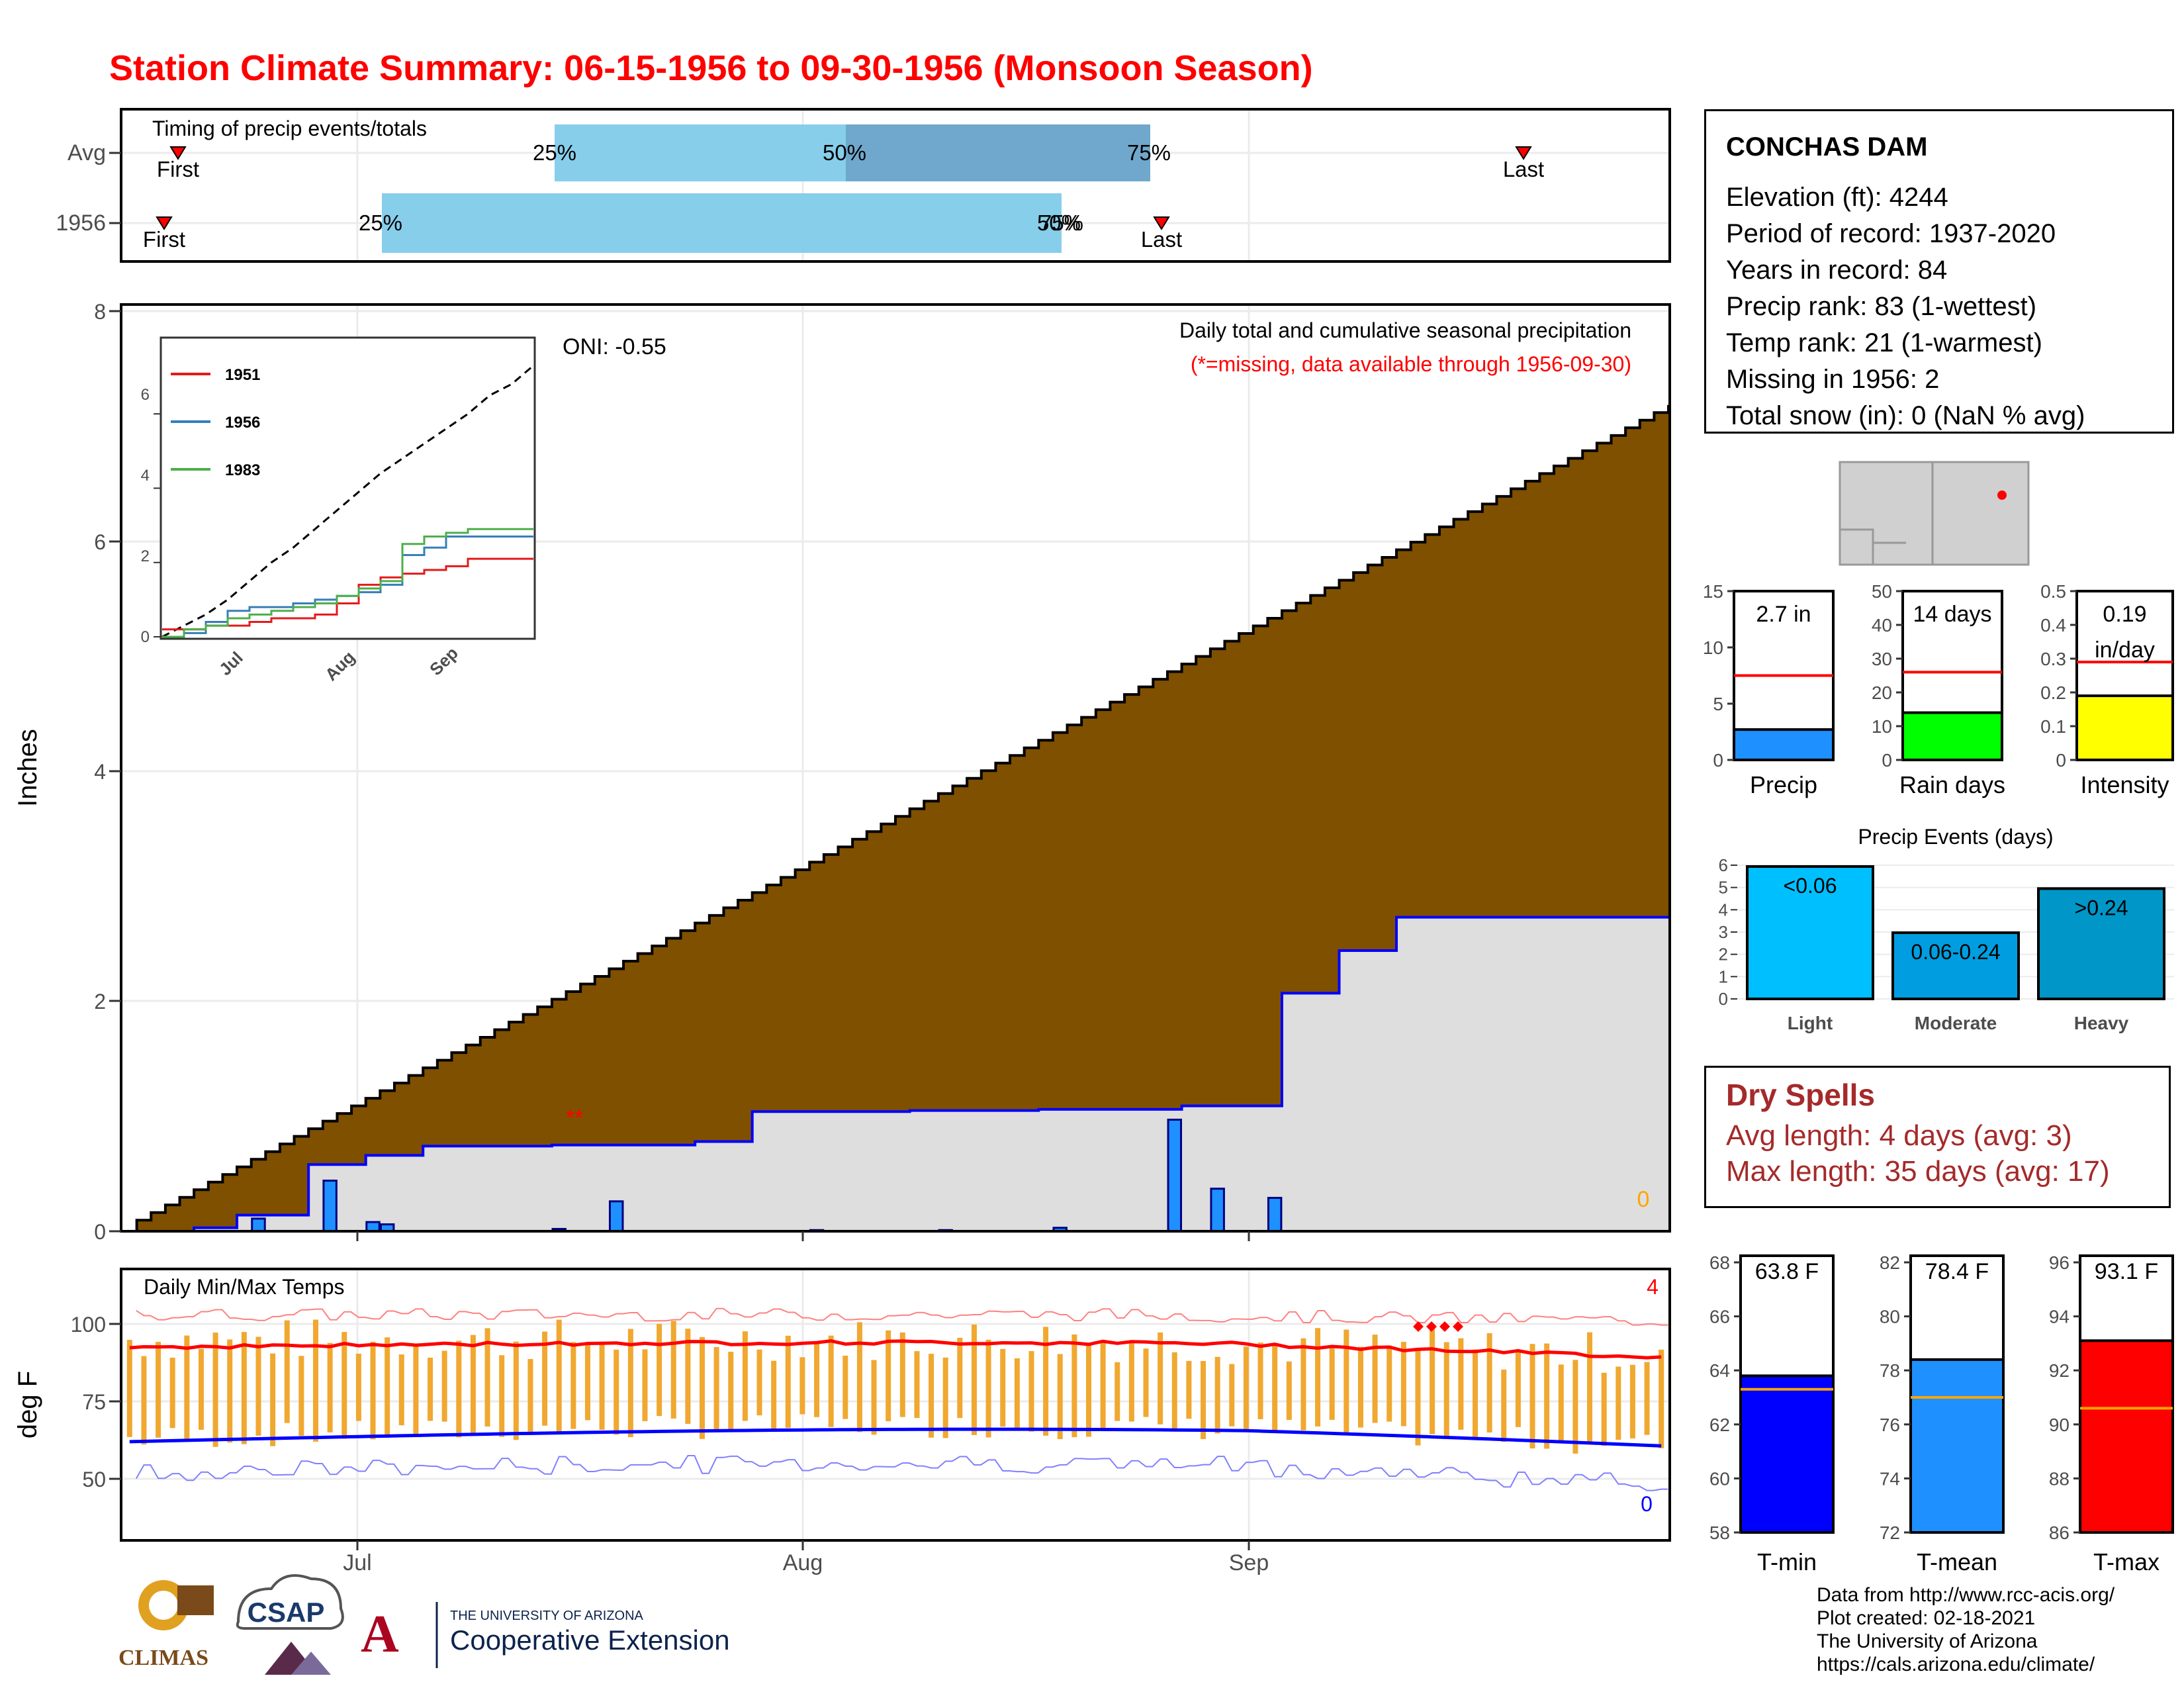 The image size is (2184, 1688). What do you see at coordinates (2002, 495) in the screenshot?
I see `station-location-marker` at bounding box center [2002, 495].